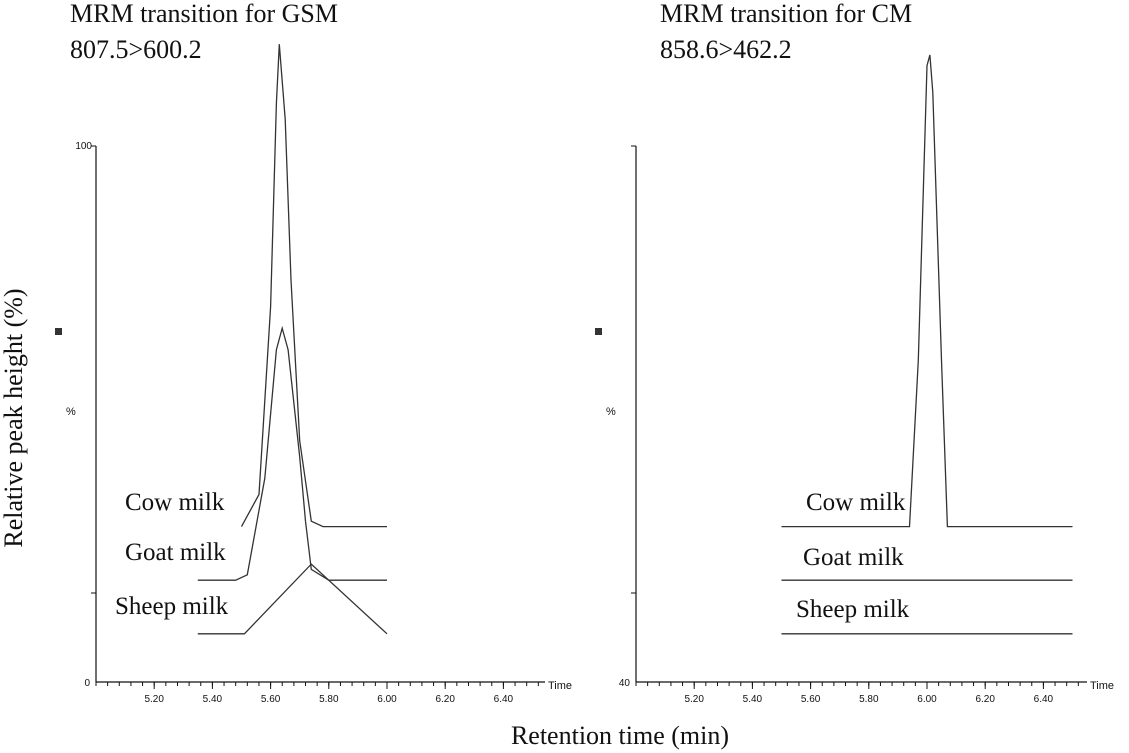  Describe the element at coordinates (620, 735) in the screenshot. I see `x-axis-title: Retention time (min)` at that location.